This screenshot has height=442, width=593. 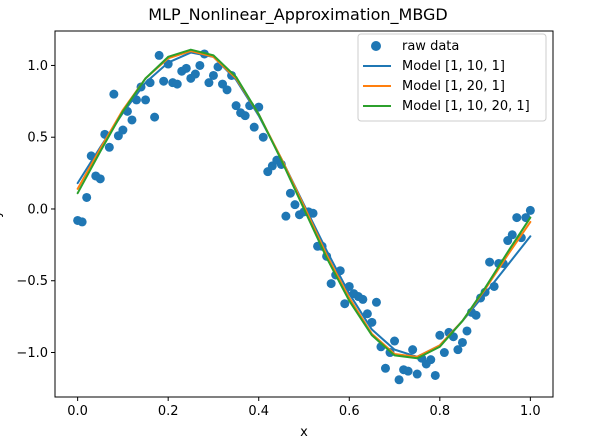 What do you see at coordinates (430, 46) in the screenshot?
I see `legend-raw-data-label: raw data` at bounding box center [430, 46].